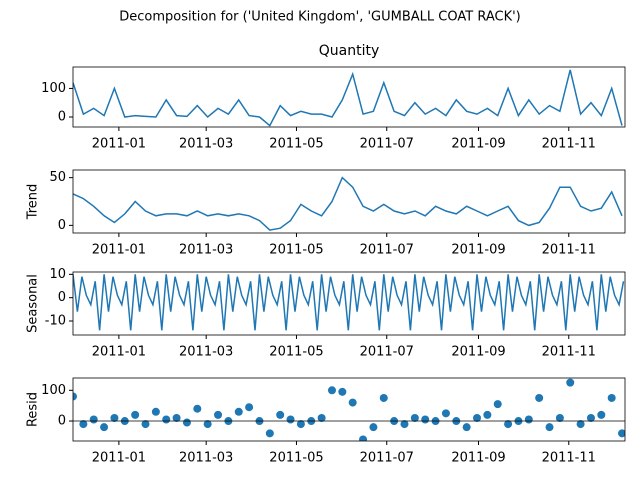  What do you see at coordinates (33, 303) in the screenshot?
I see `y-axis-label: Seasonal` at bounding box center [33, 303].